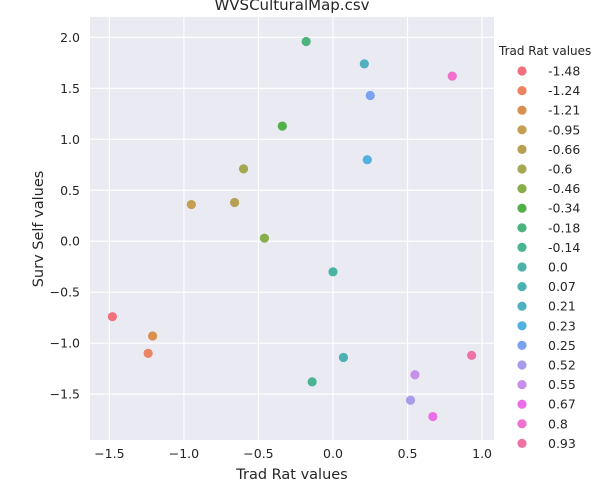 The width and height of the screenshot is (603, 500). Describe the element at coordinates (65, 292) in the screenshot. I see `y-tick-label: −0.5` at that location.